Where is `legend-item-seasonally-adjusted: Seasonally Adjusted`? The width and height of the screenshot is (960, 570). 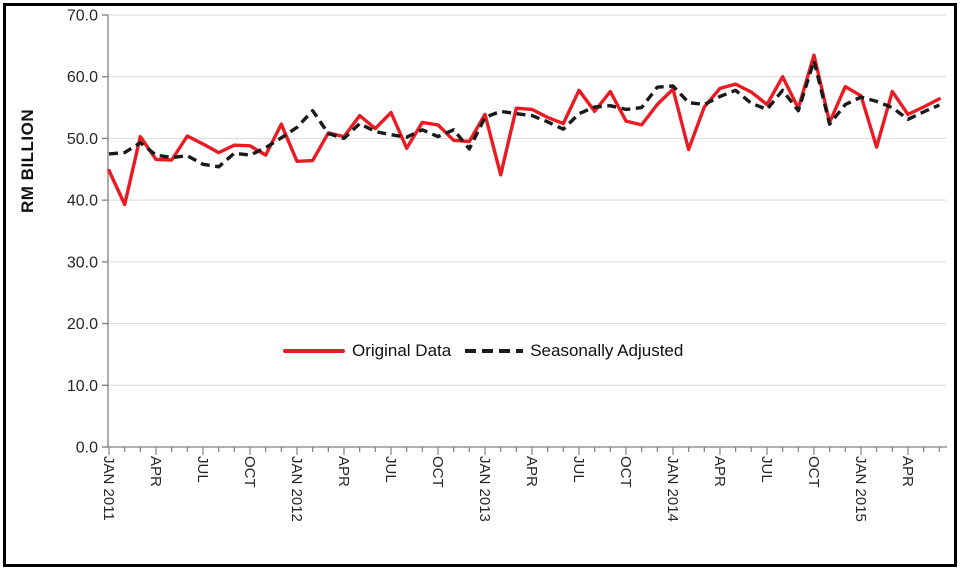
legend-item-seasonally-adjusted: Seasonally Adjusted is located at coordinates (574, 351).